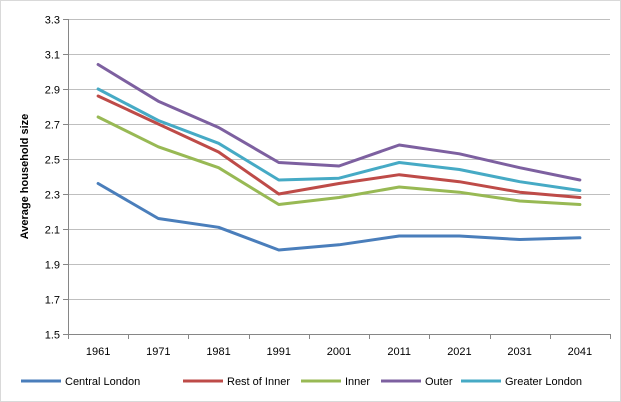  Describe the element at coordinates (339, 217) in the screenshot. I see `series-line-central-london` at that location.